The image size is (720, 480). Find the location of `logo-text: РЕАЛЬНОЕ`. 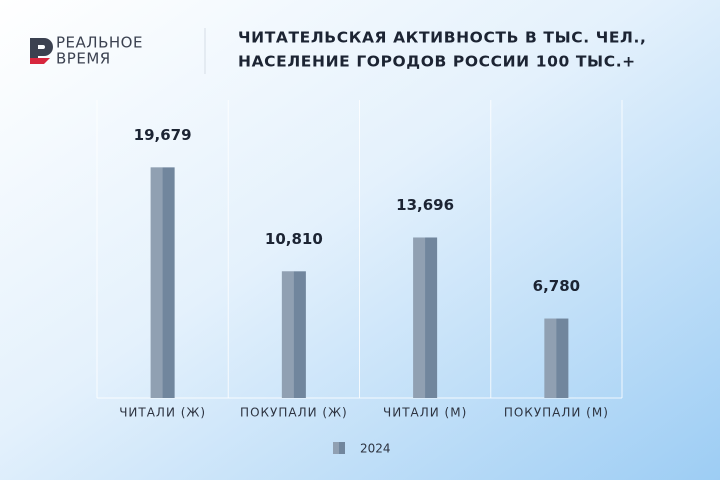

logo-text: РЕАЛЬНОЕ is located at coordinates (99, 43).